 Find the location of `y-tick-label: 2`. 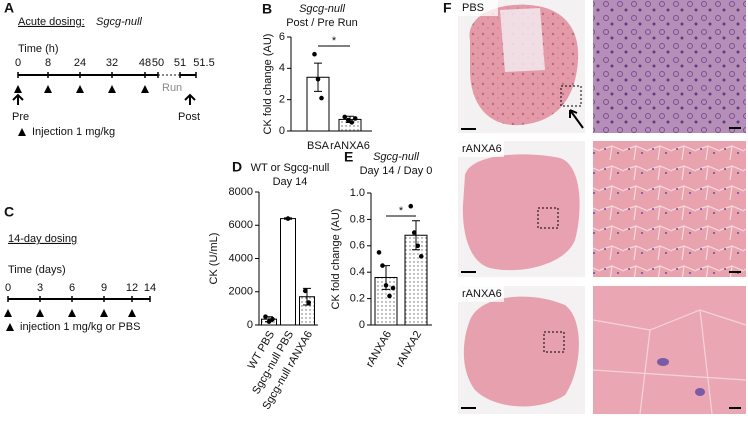

y-tick-label: 2 is located at coordinates (282, 100).